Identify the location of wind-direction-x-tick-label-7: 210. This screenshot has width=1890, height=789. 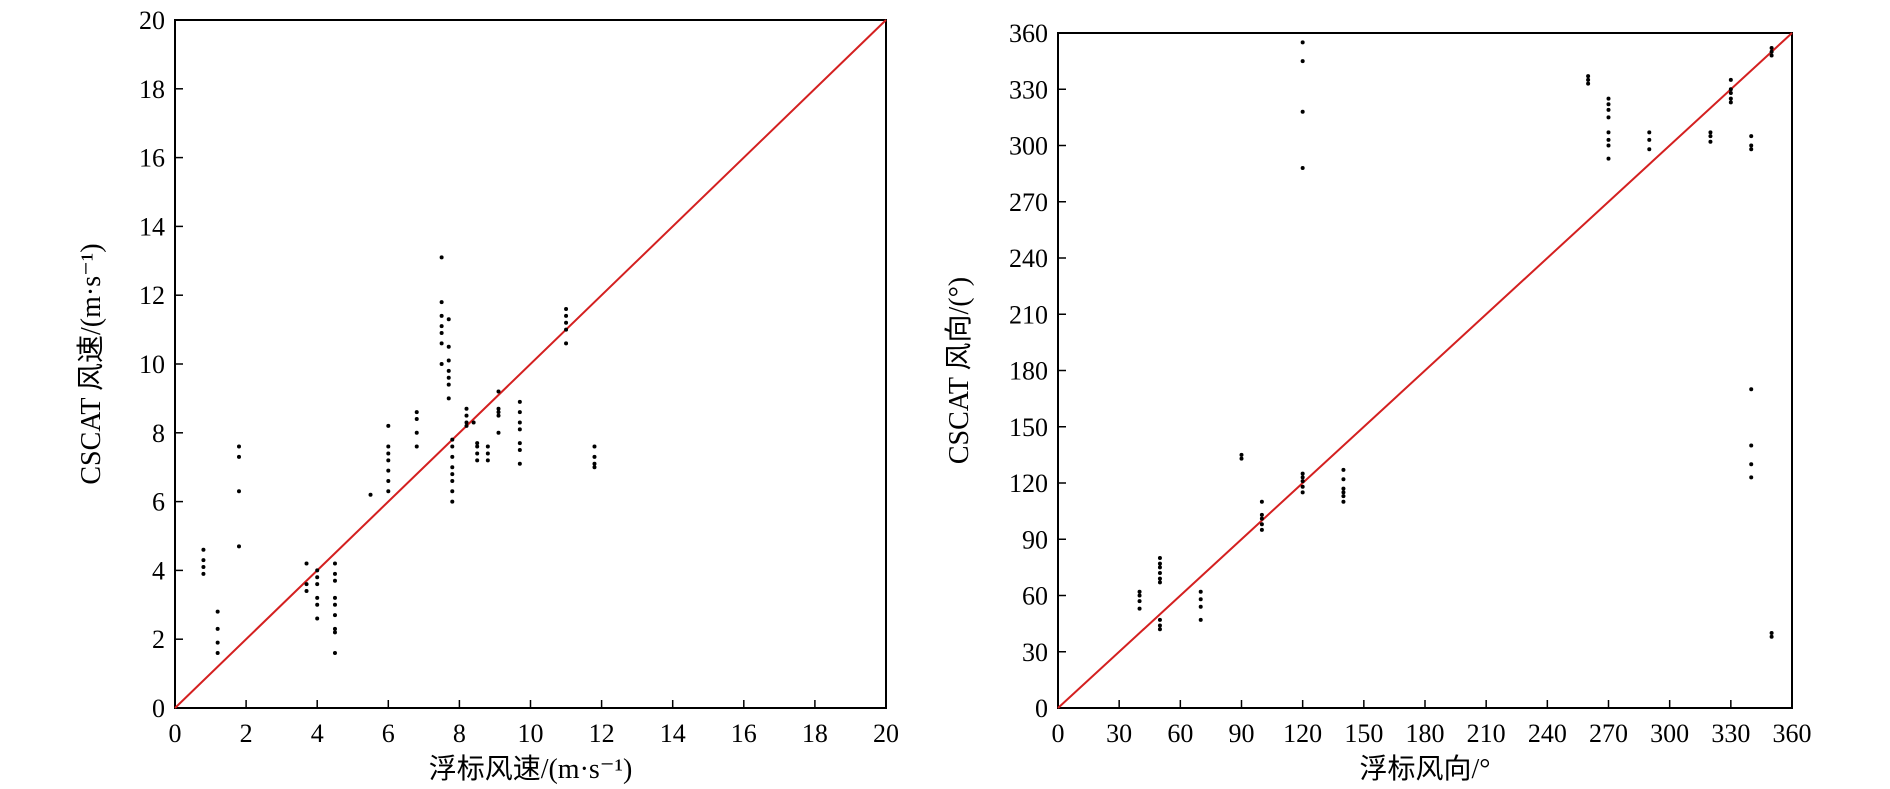
(1486, 733).